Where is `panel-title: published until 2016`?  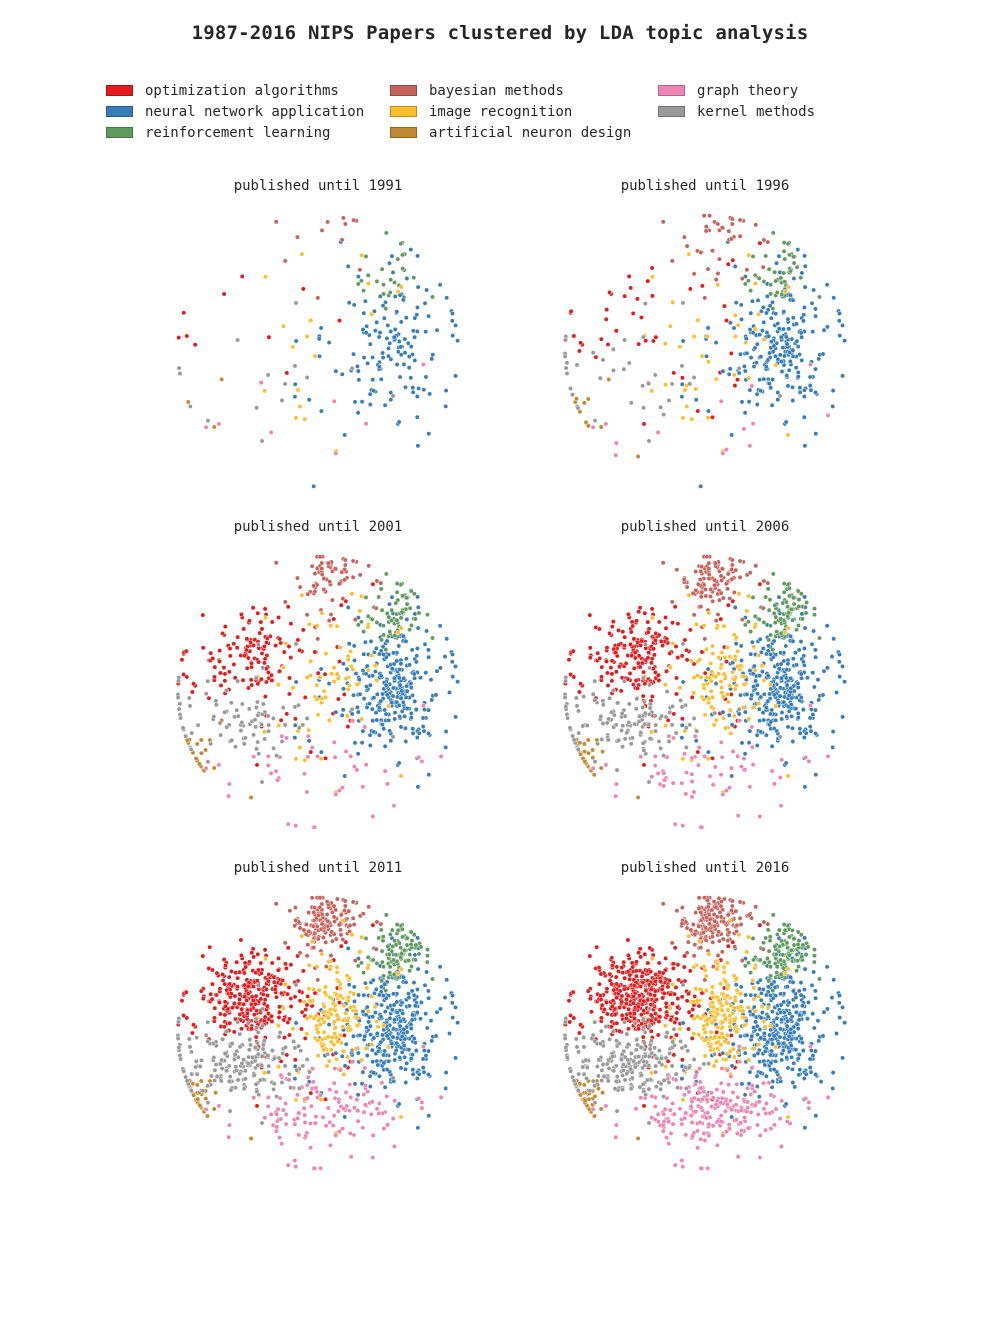 panel-title: published until 2016 is located at coordinates (705, 868).